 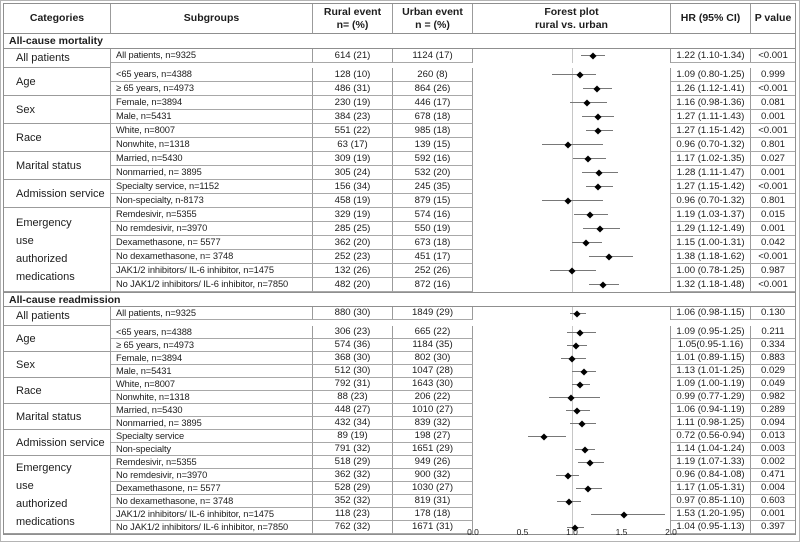 What do you see at coordinates (212, 173) in the screenshot?
I see `subgroup-cell: Nonmarried, n= 3895` at bounding box center [212, 173].